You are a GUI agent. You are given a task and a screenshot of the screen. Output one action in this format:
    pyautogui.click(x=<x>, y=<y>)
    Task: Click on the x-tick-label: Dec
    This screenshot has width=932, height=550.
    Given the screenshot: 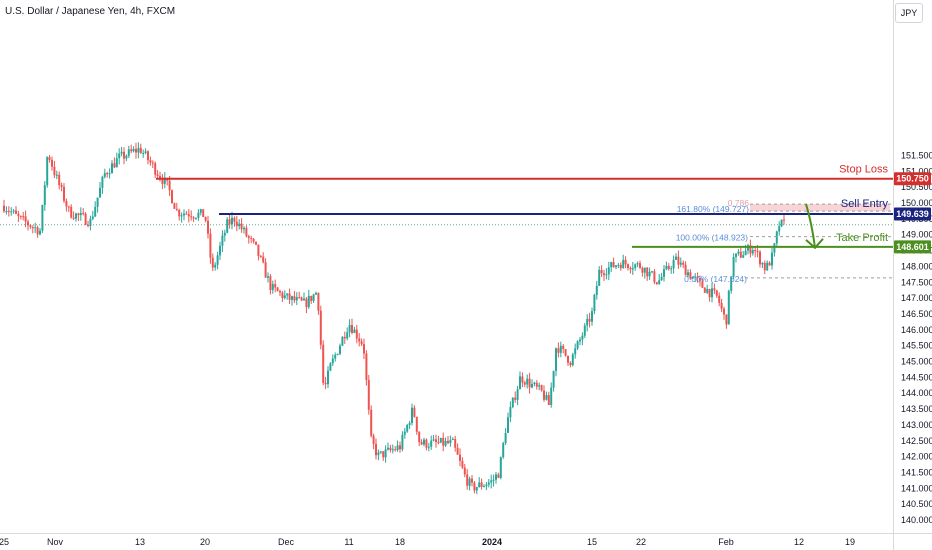 What is the action you would take?
    pyautogui.click(x=286, y=542)
    